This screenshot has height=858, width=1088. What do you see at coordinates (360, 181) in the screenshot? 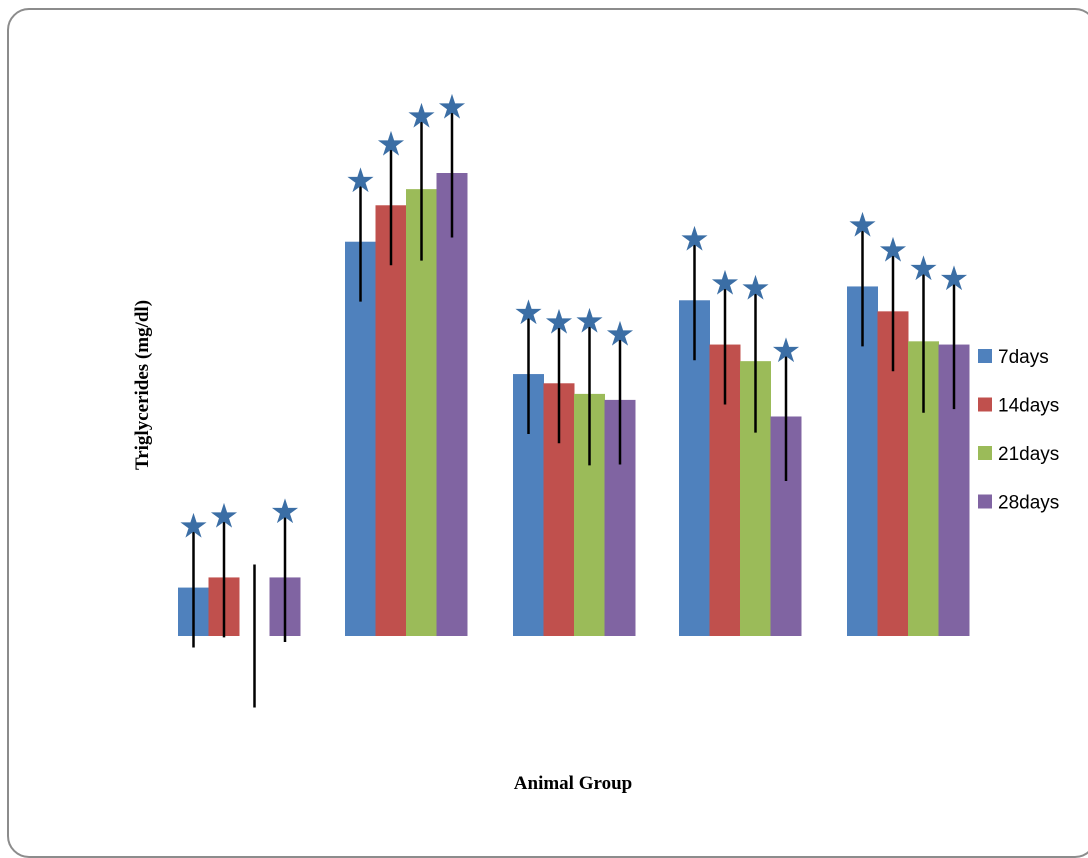
I see `significance-star-7days-group-2: ★` at bounding box center [360, 181].